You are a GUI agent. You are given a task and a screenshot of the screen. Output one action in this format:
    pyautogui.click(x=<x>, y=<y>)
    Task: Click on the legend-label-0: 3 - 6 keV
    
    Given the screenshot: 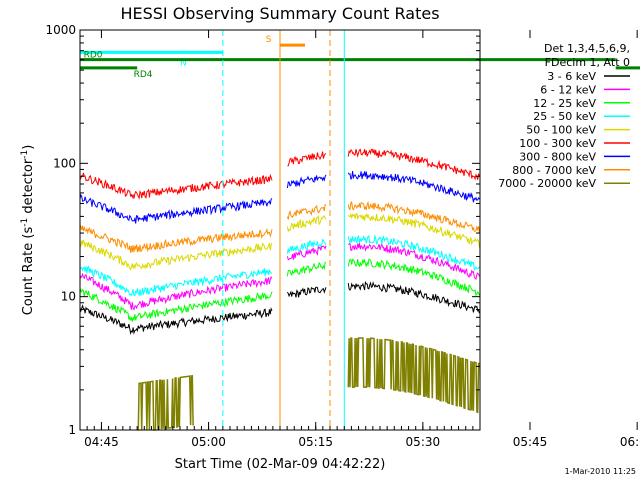 What is the action you would take?
    pyautogui.click(x=571, y=76)
    